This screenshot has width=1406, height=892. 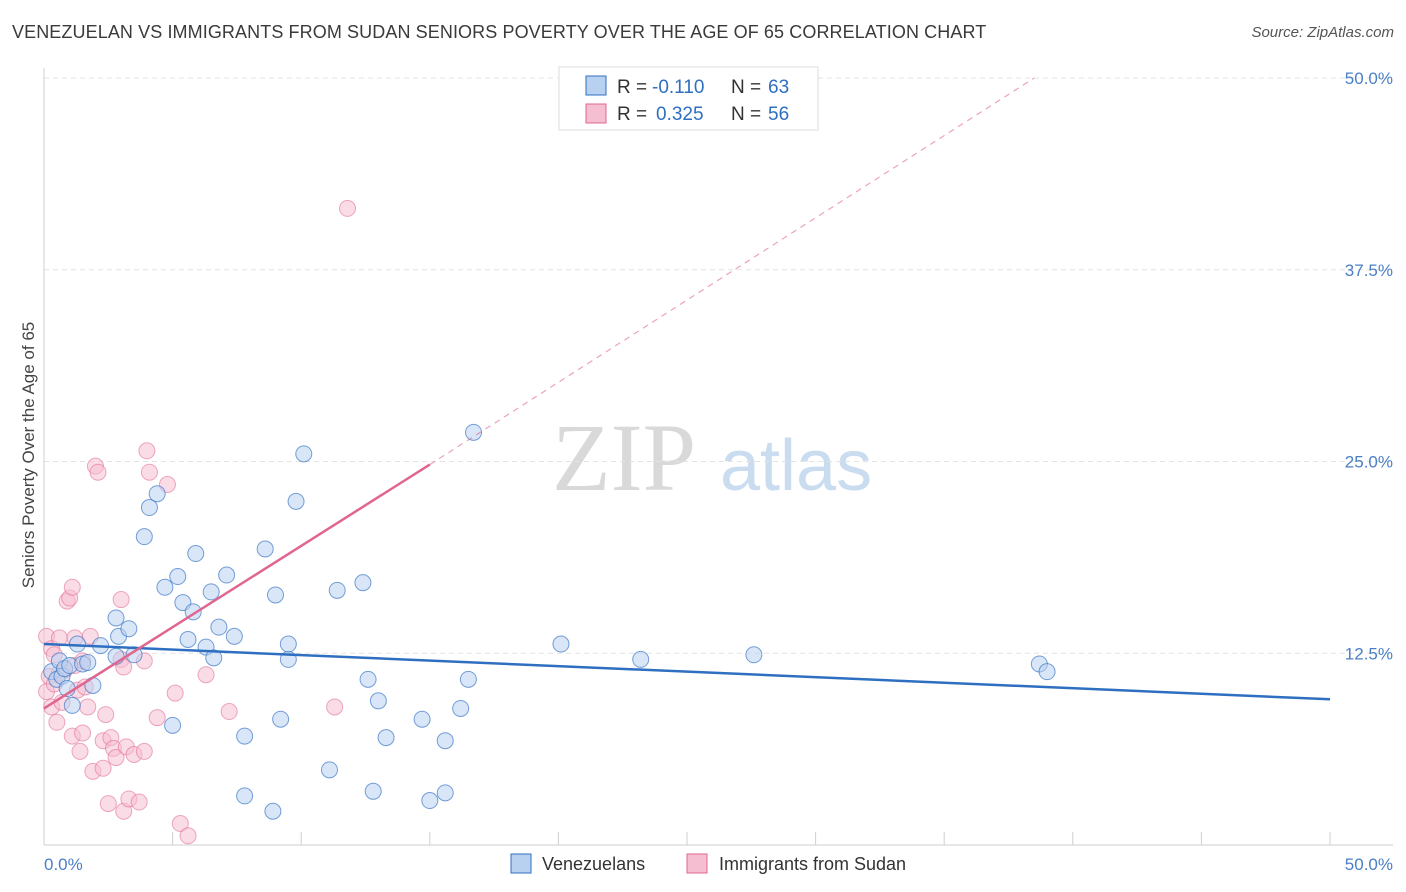 What do you see at coordinates (680, 114) in the screenshot?
I see `legend-r-value: 0.325` at bounding box center [680, 114].